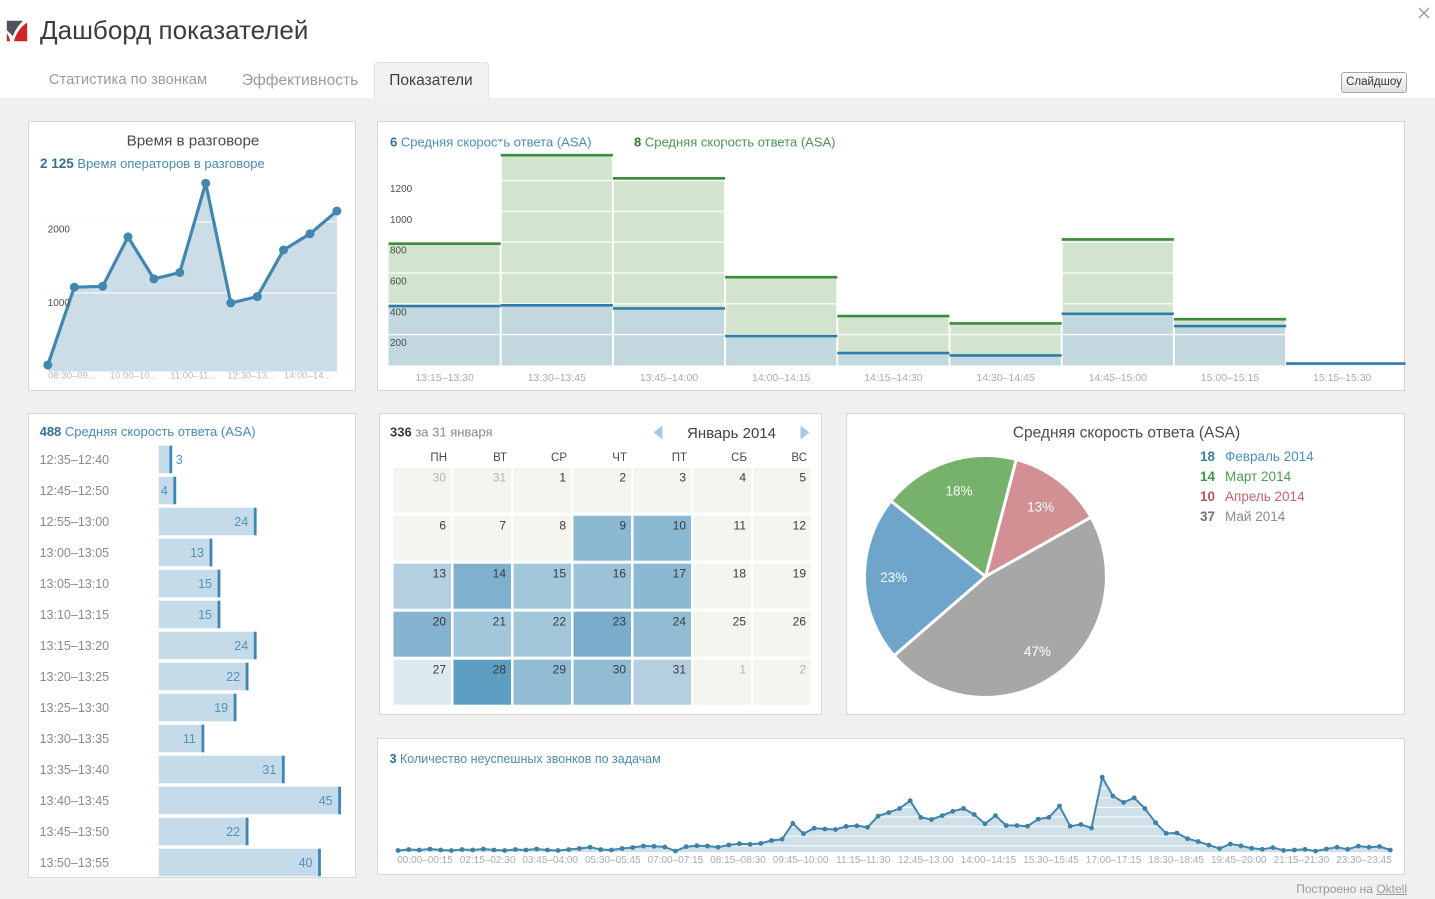 The image size is (1435, 899). Describe the element at coordinates (152, 163) in the screenshot. I see `svg-text:2 125 Время операторов в разго: 2 125 Время операторов в разговоре` at that location.